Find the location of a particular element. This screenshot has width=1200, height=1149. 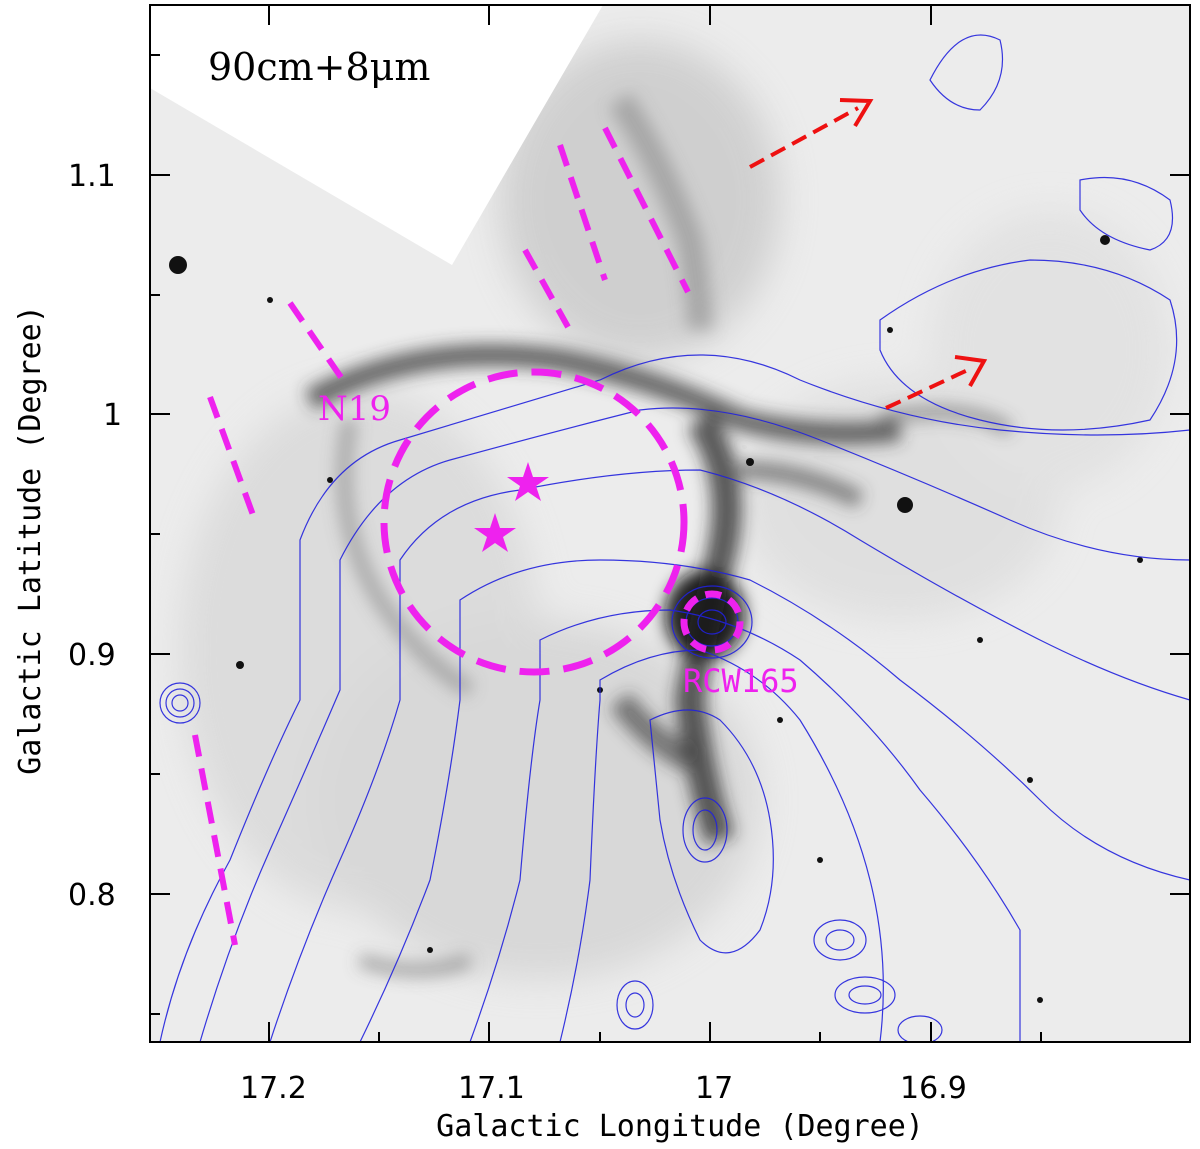

x-tick-label: 17 is located at coordinates (714, 1088).